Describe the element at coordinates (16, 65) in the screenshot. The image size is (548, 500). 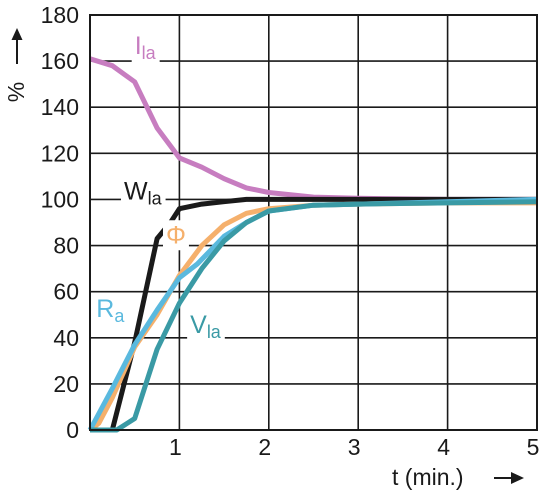
I see `y-axis-title: %` at that location.